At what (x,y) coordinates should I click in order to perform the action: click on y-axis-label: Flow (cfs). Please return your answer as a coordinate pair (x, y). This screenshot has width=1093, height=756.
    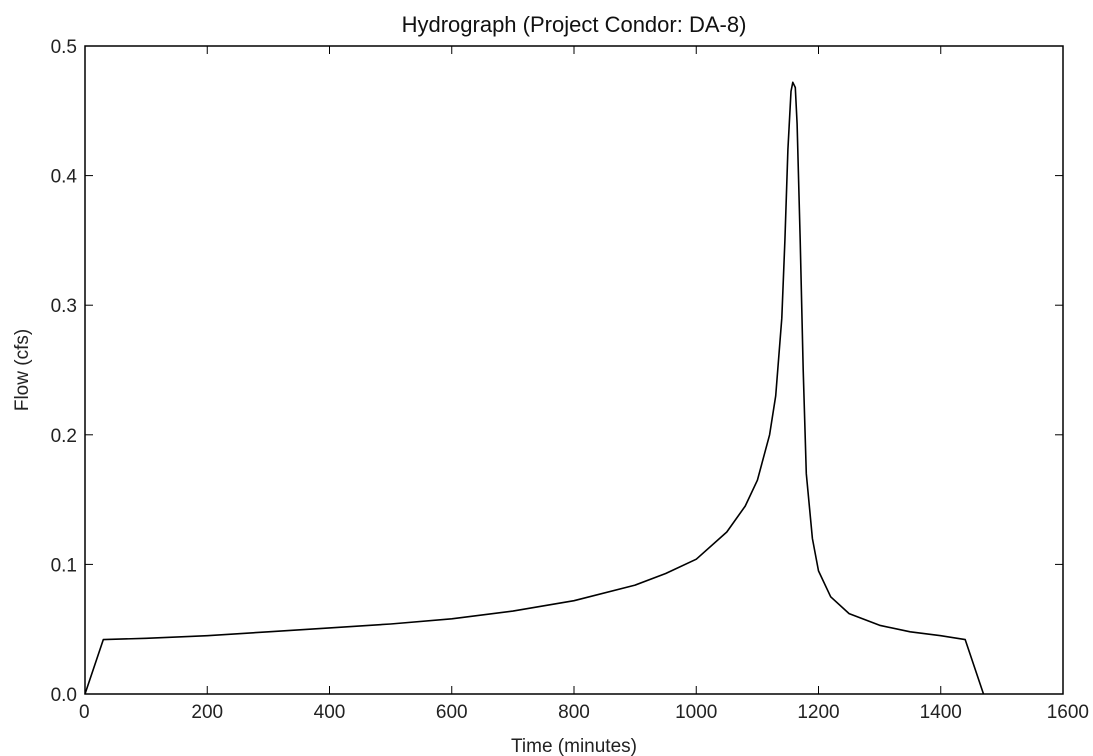
    Looking at the image, I should click on (22, 370).